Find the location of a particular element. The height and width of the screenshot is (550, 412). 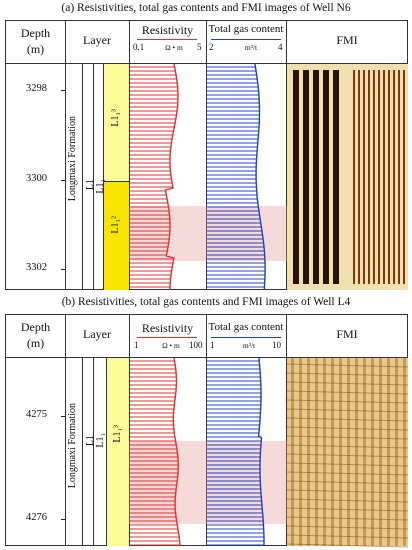

formation-label: Longmaxi Formation is located at coordinates (72, 446).